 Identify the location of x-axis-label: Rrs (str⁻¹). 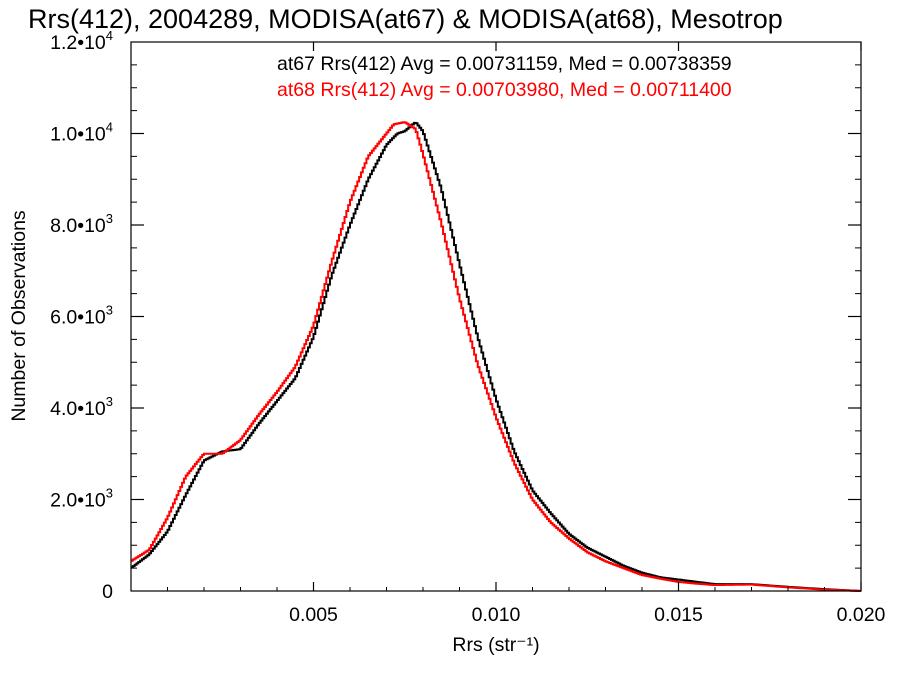
(495, 645).